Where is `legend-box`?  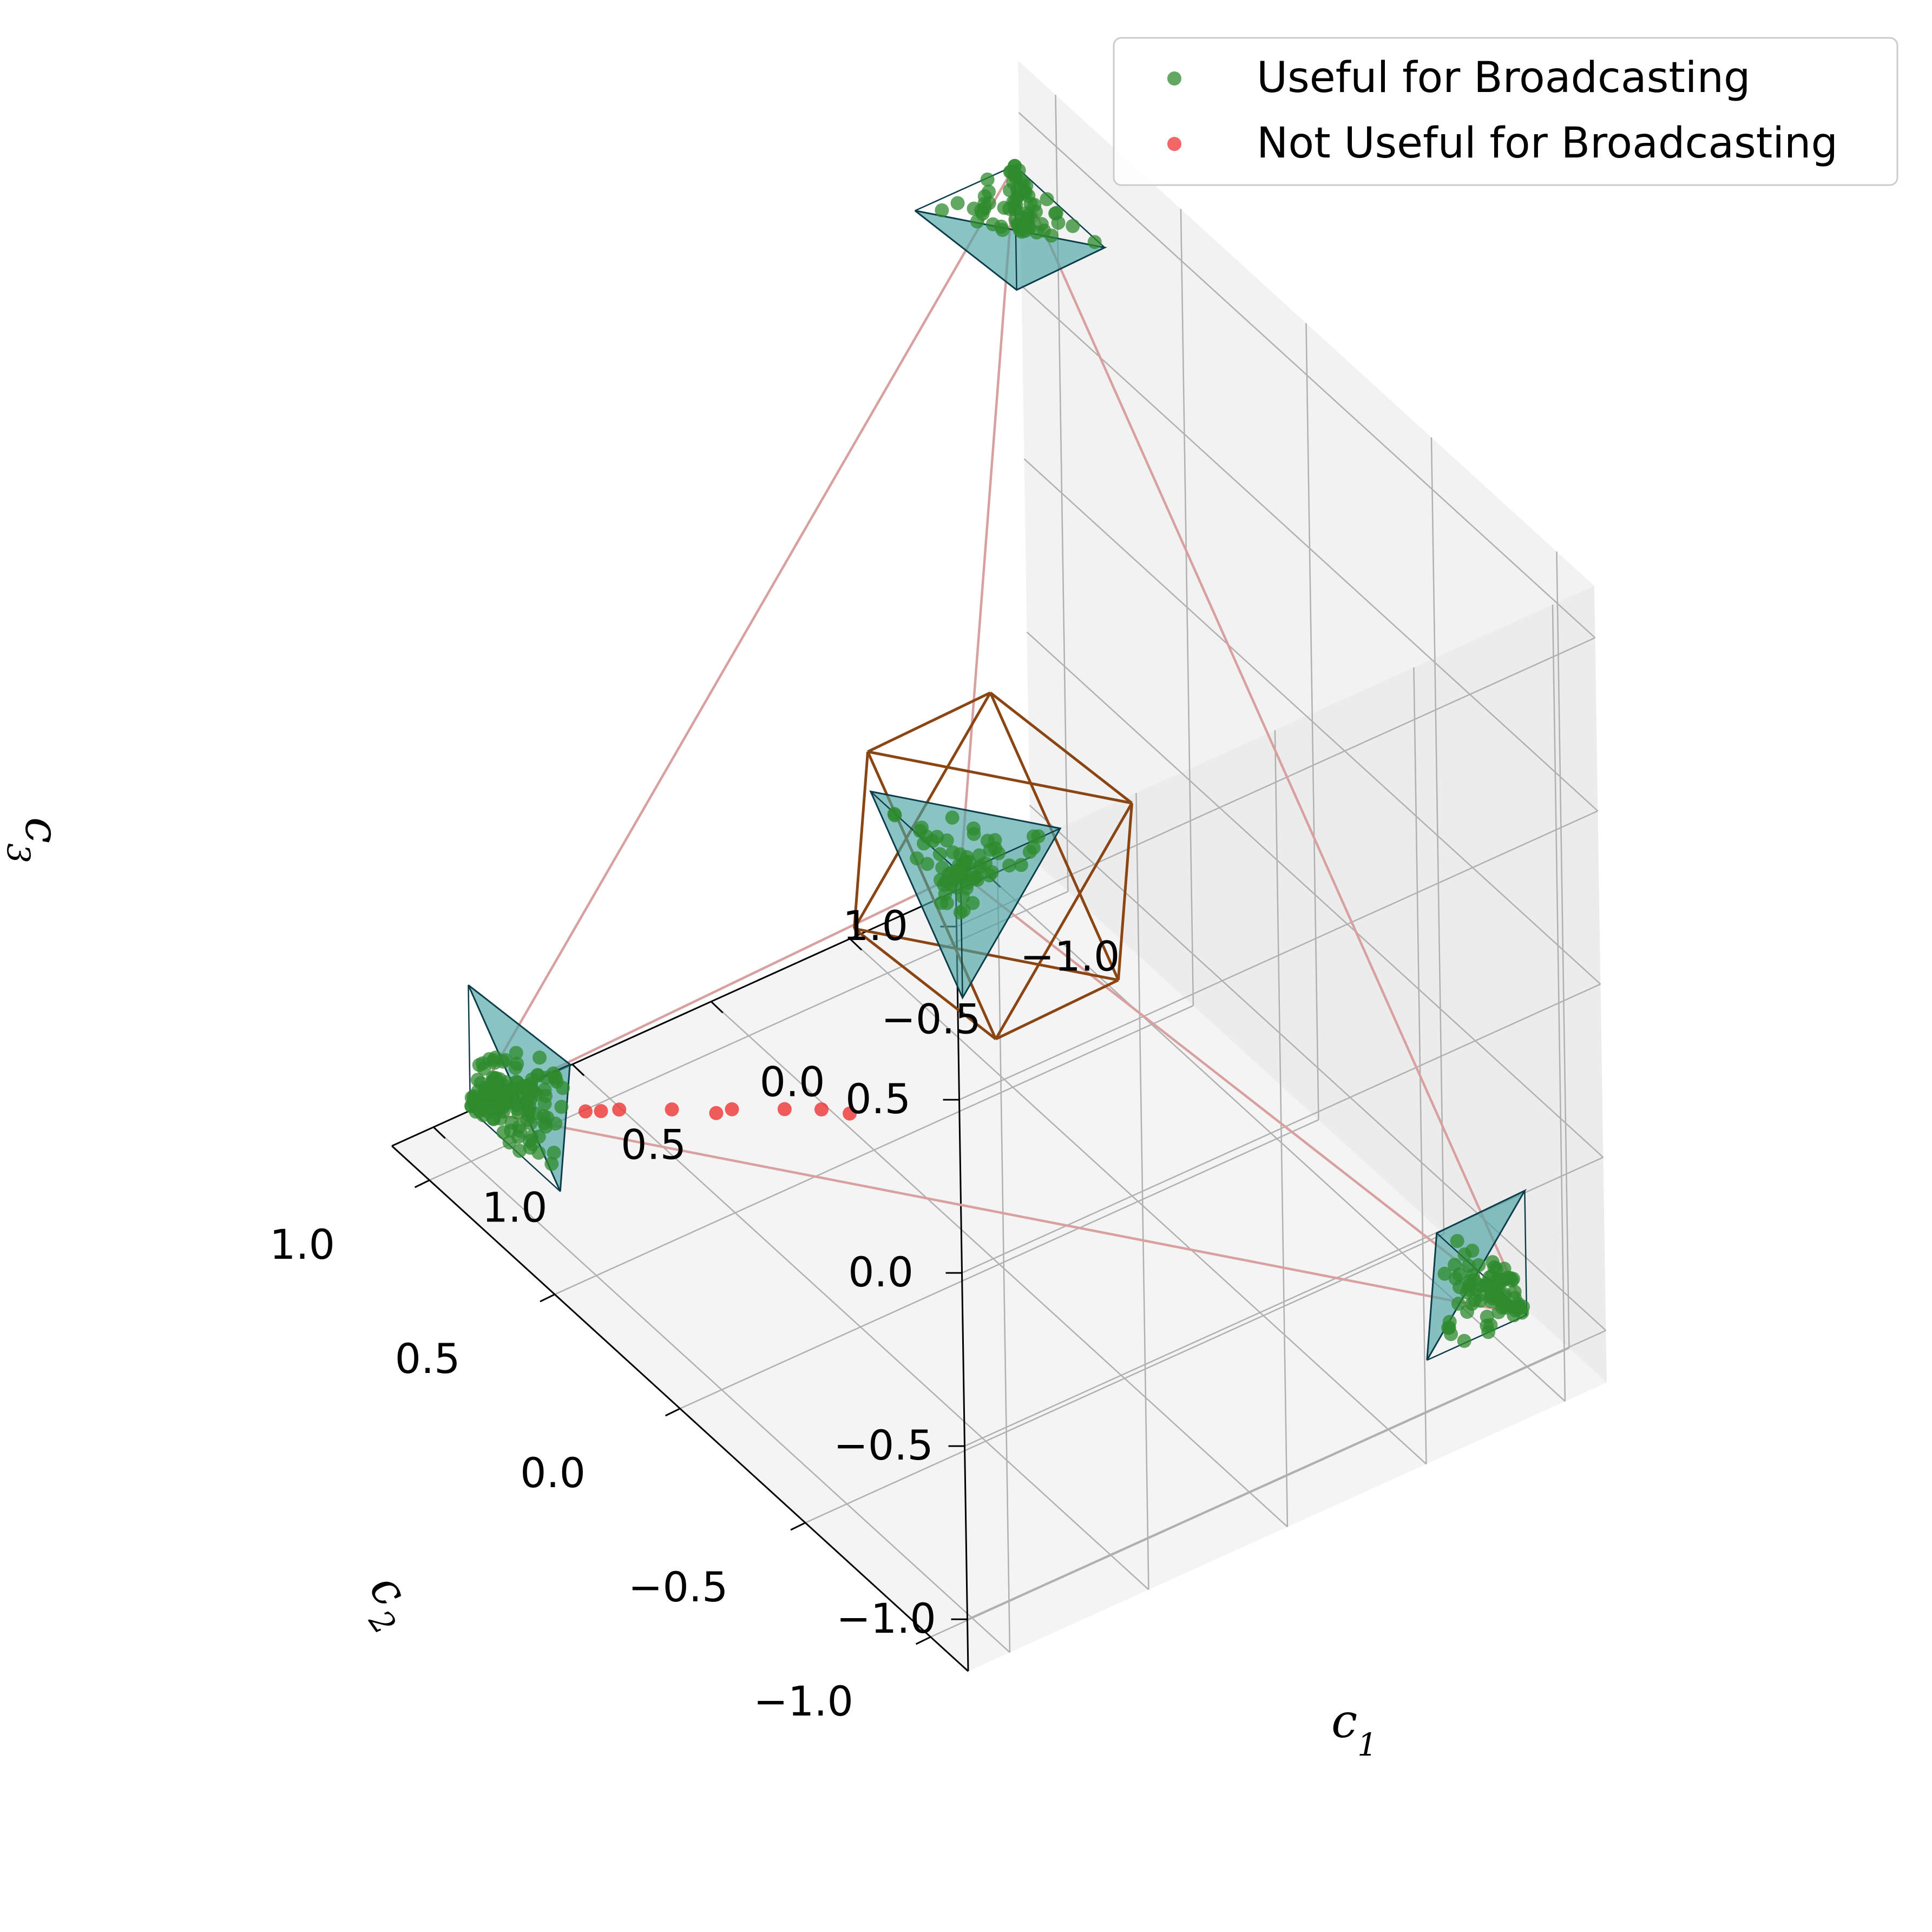 legend-box is located at coordinates (1505, 111).